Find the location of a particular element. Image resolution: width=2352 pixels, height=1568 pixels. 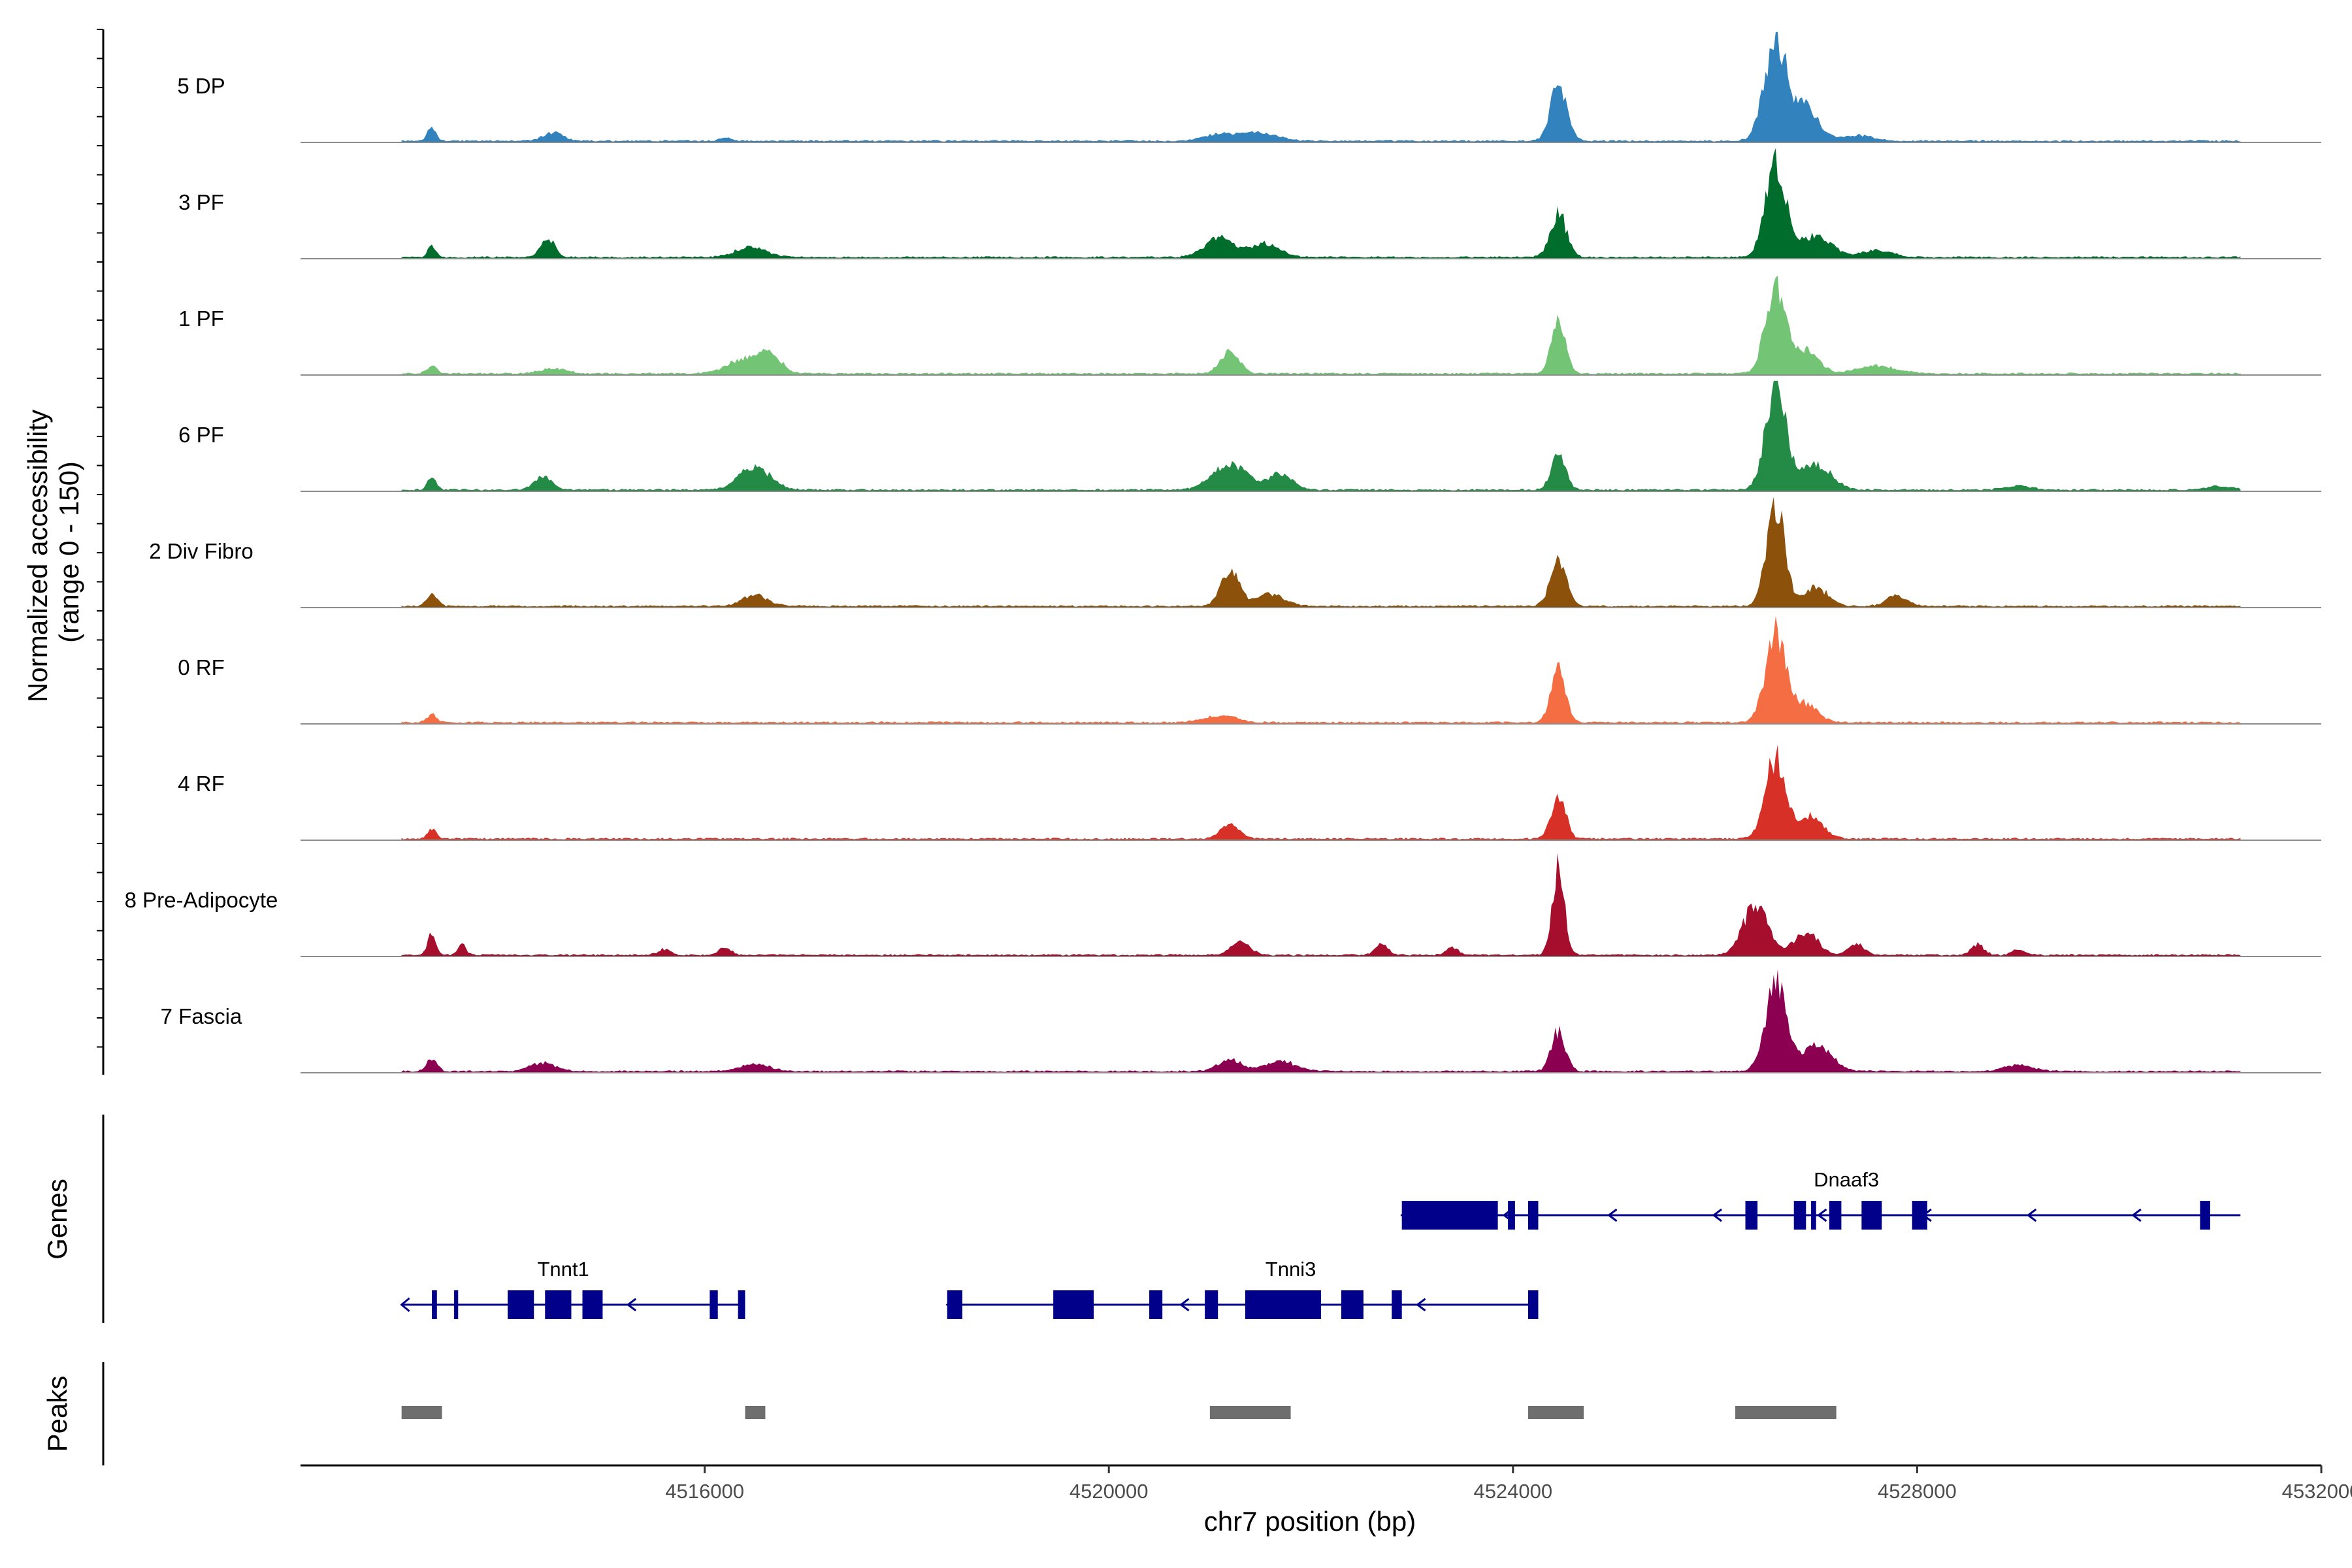

gene-label: Dnaaf3 is located at coordinates (1846, 1179).